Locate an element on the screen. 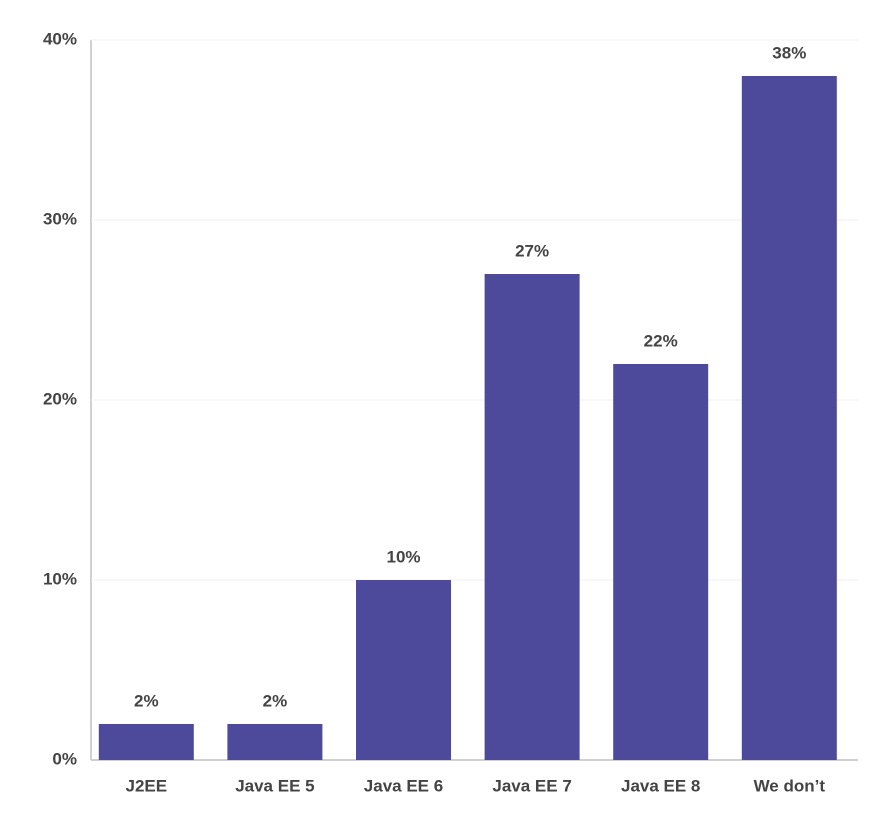  x-tick-label: We don’t is located at coordinates (790, 785).